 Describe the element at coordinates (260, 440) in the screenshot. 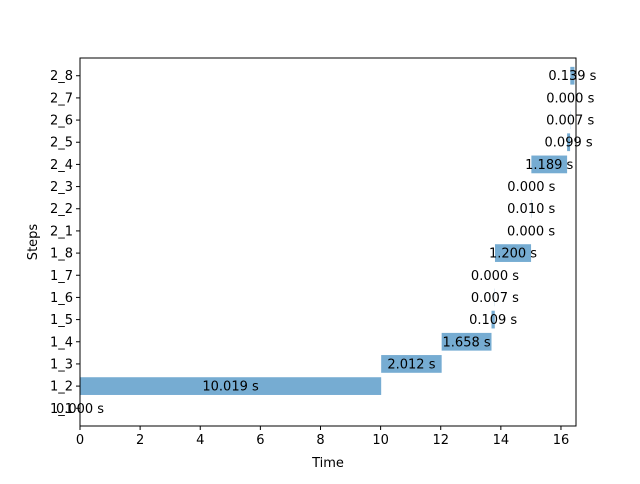

I see `x-tick-label-6: 6` at that location.